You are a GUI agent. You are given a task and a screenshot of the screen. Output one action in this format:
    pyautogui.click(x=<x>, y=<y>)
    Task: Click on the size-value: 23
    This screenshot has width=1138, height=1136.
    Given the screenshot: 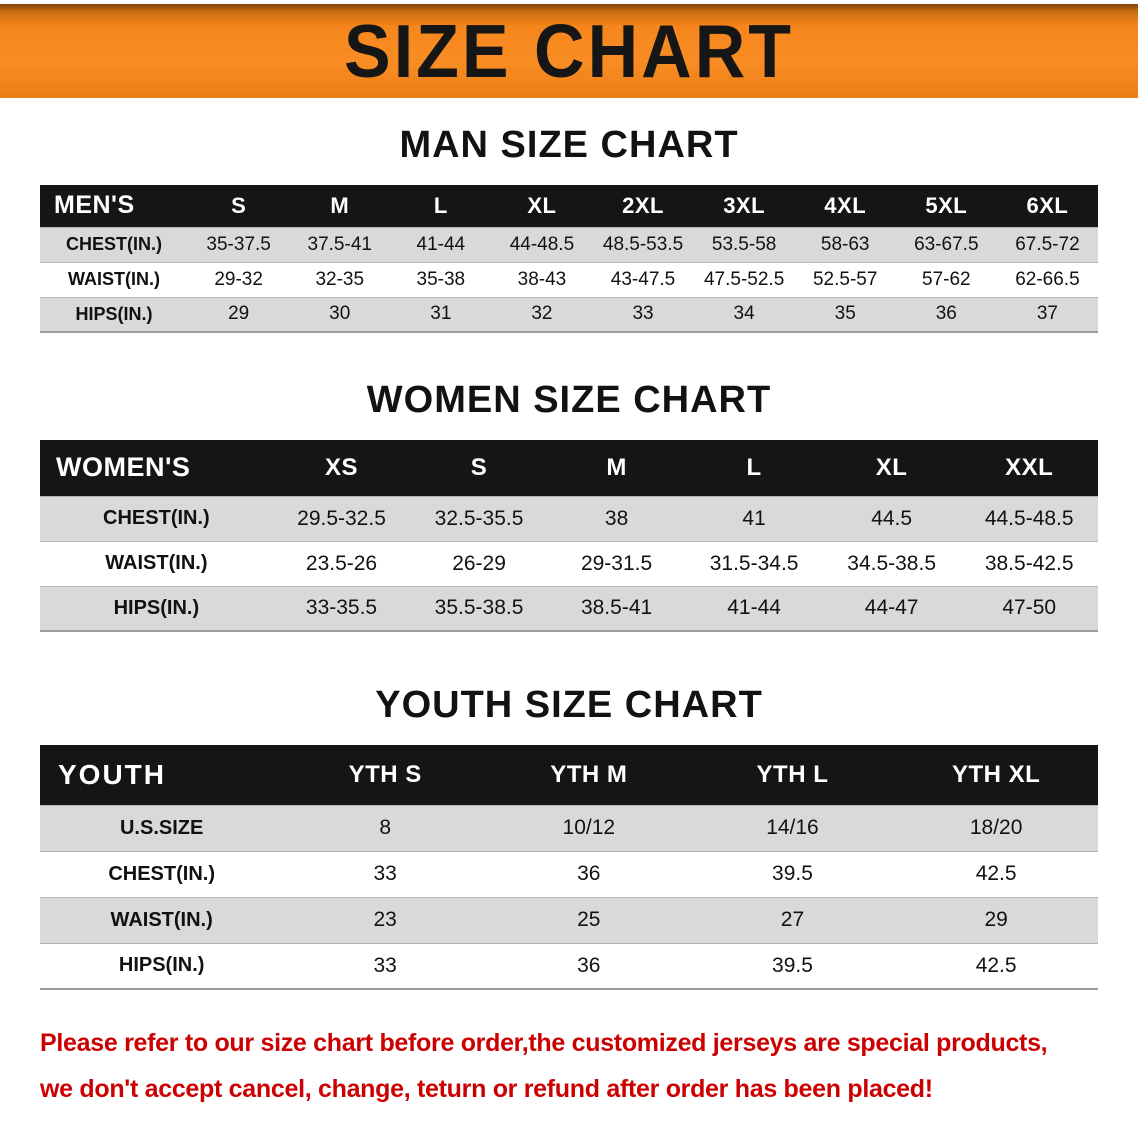 What is the action you would take?
    pyautogui.click(x=385, y=919)
    